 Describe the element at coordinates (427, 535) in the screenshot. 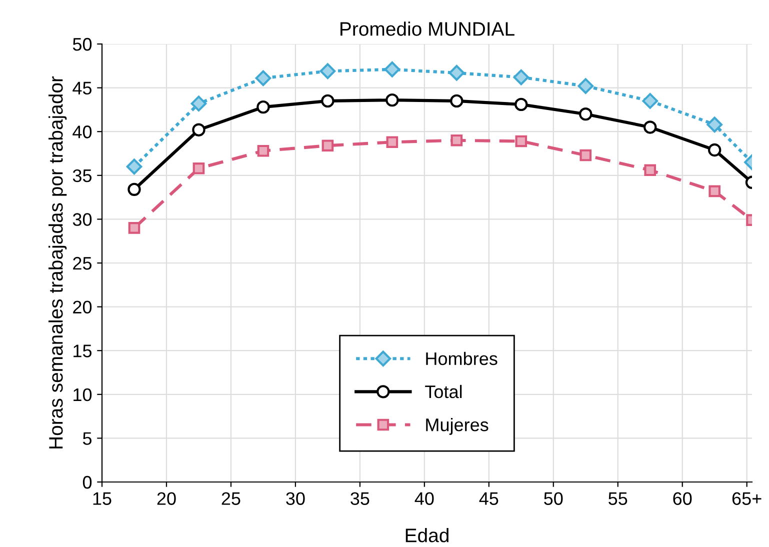

I see `x-axis-title: Edad` at that location.